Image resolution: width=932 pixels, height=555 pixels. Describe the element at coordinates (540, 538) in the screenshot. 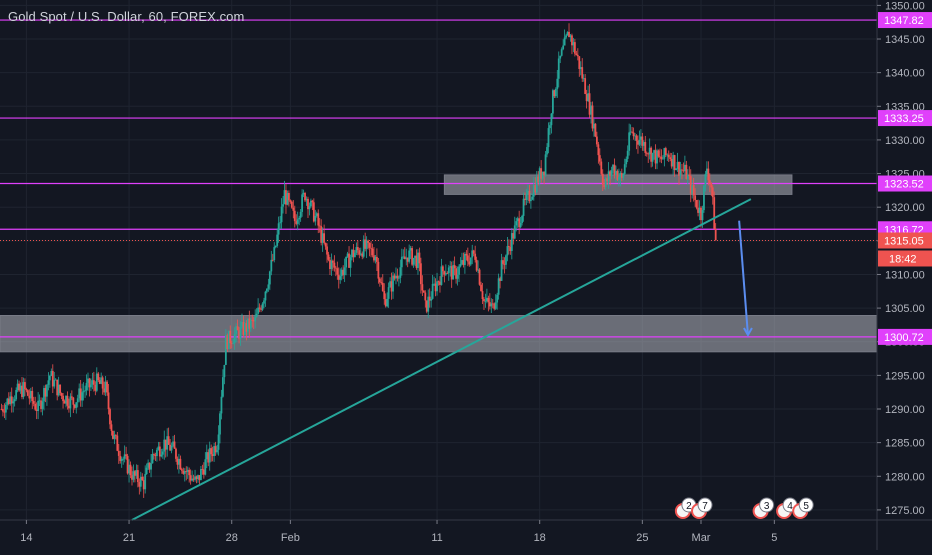

I see `x-tick-label: 18` at that location.